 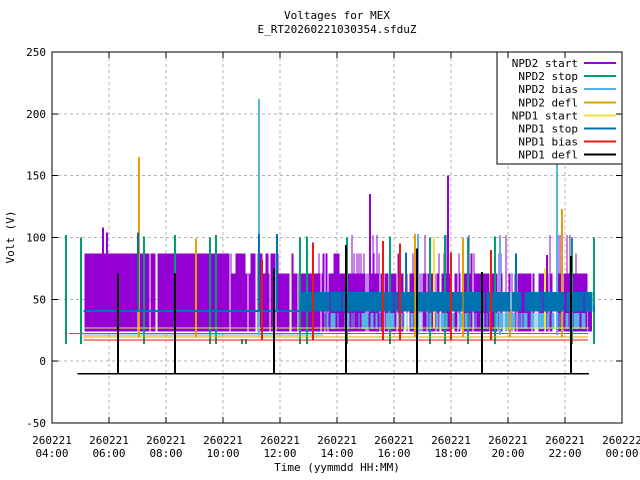 What do you see at coordinates (337, 467) in the screenshot?
I see `x-axis-label: Time (yymmdd HH:MM)` at bounding box center [337, 467].